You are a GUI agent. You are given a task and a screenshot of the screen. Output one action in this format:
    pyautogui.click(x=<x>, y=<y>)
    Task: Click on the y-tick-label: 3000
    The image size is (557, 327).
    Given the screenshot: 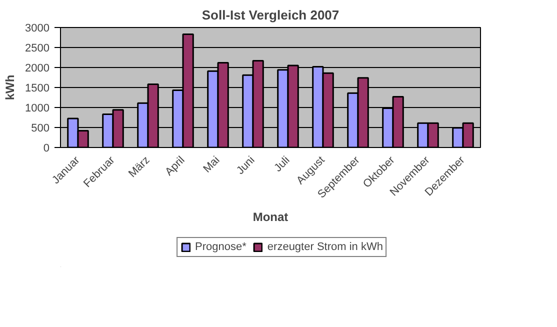 What is the action you would take?
    pyautogui.click(x=37, y=28)
    